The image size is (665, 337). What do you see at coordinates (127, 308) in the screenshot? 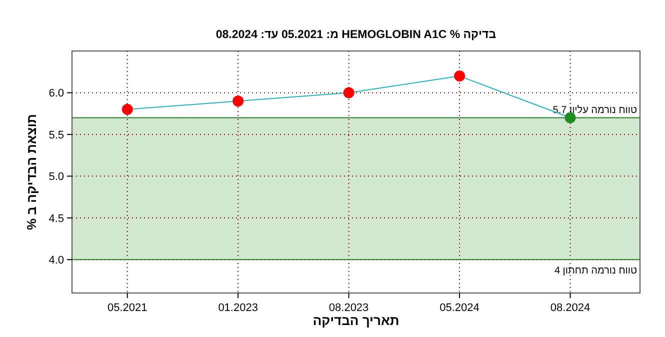
I see `x-tick-label: 05.2021` at bounding box center [127, 308].